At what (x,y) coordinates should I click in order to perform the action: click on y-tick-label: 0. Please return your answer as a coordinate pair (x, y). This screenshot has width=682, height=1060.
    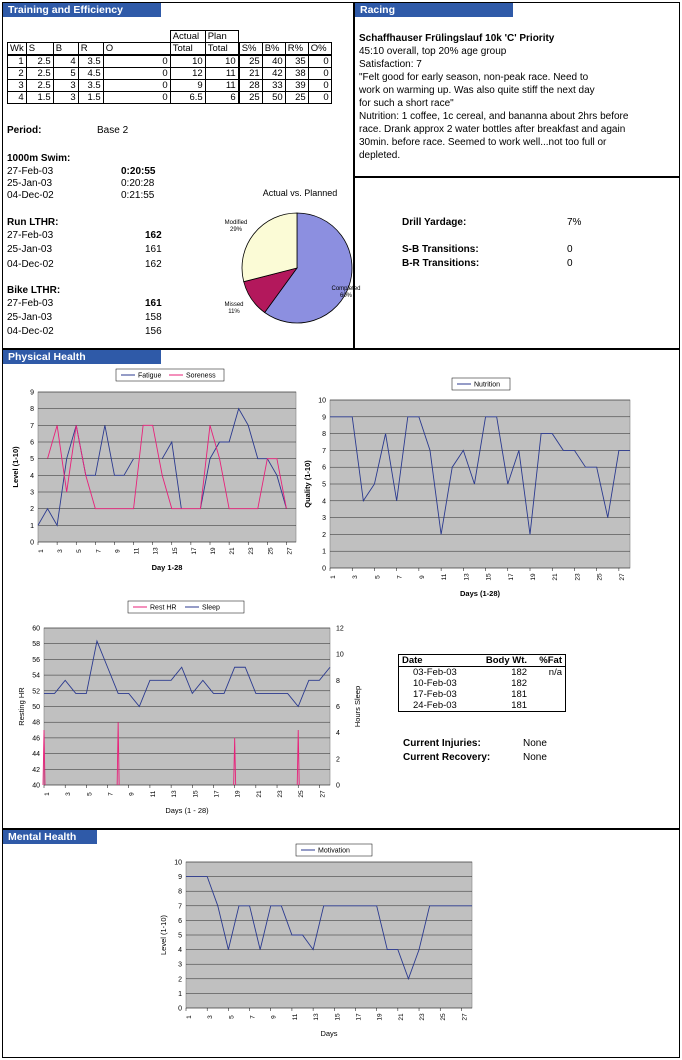
    Looking at the image, I should click on (324, 569).